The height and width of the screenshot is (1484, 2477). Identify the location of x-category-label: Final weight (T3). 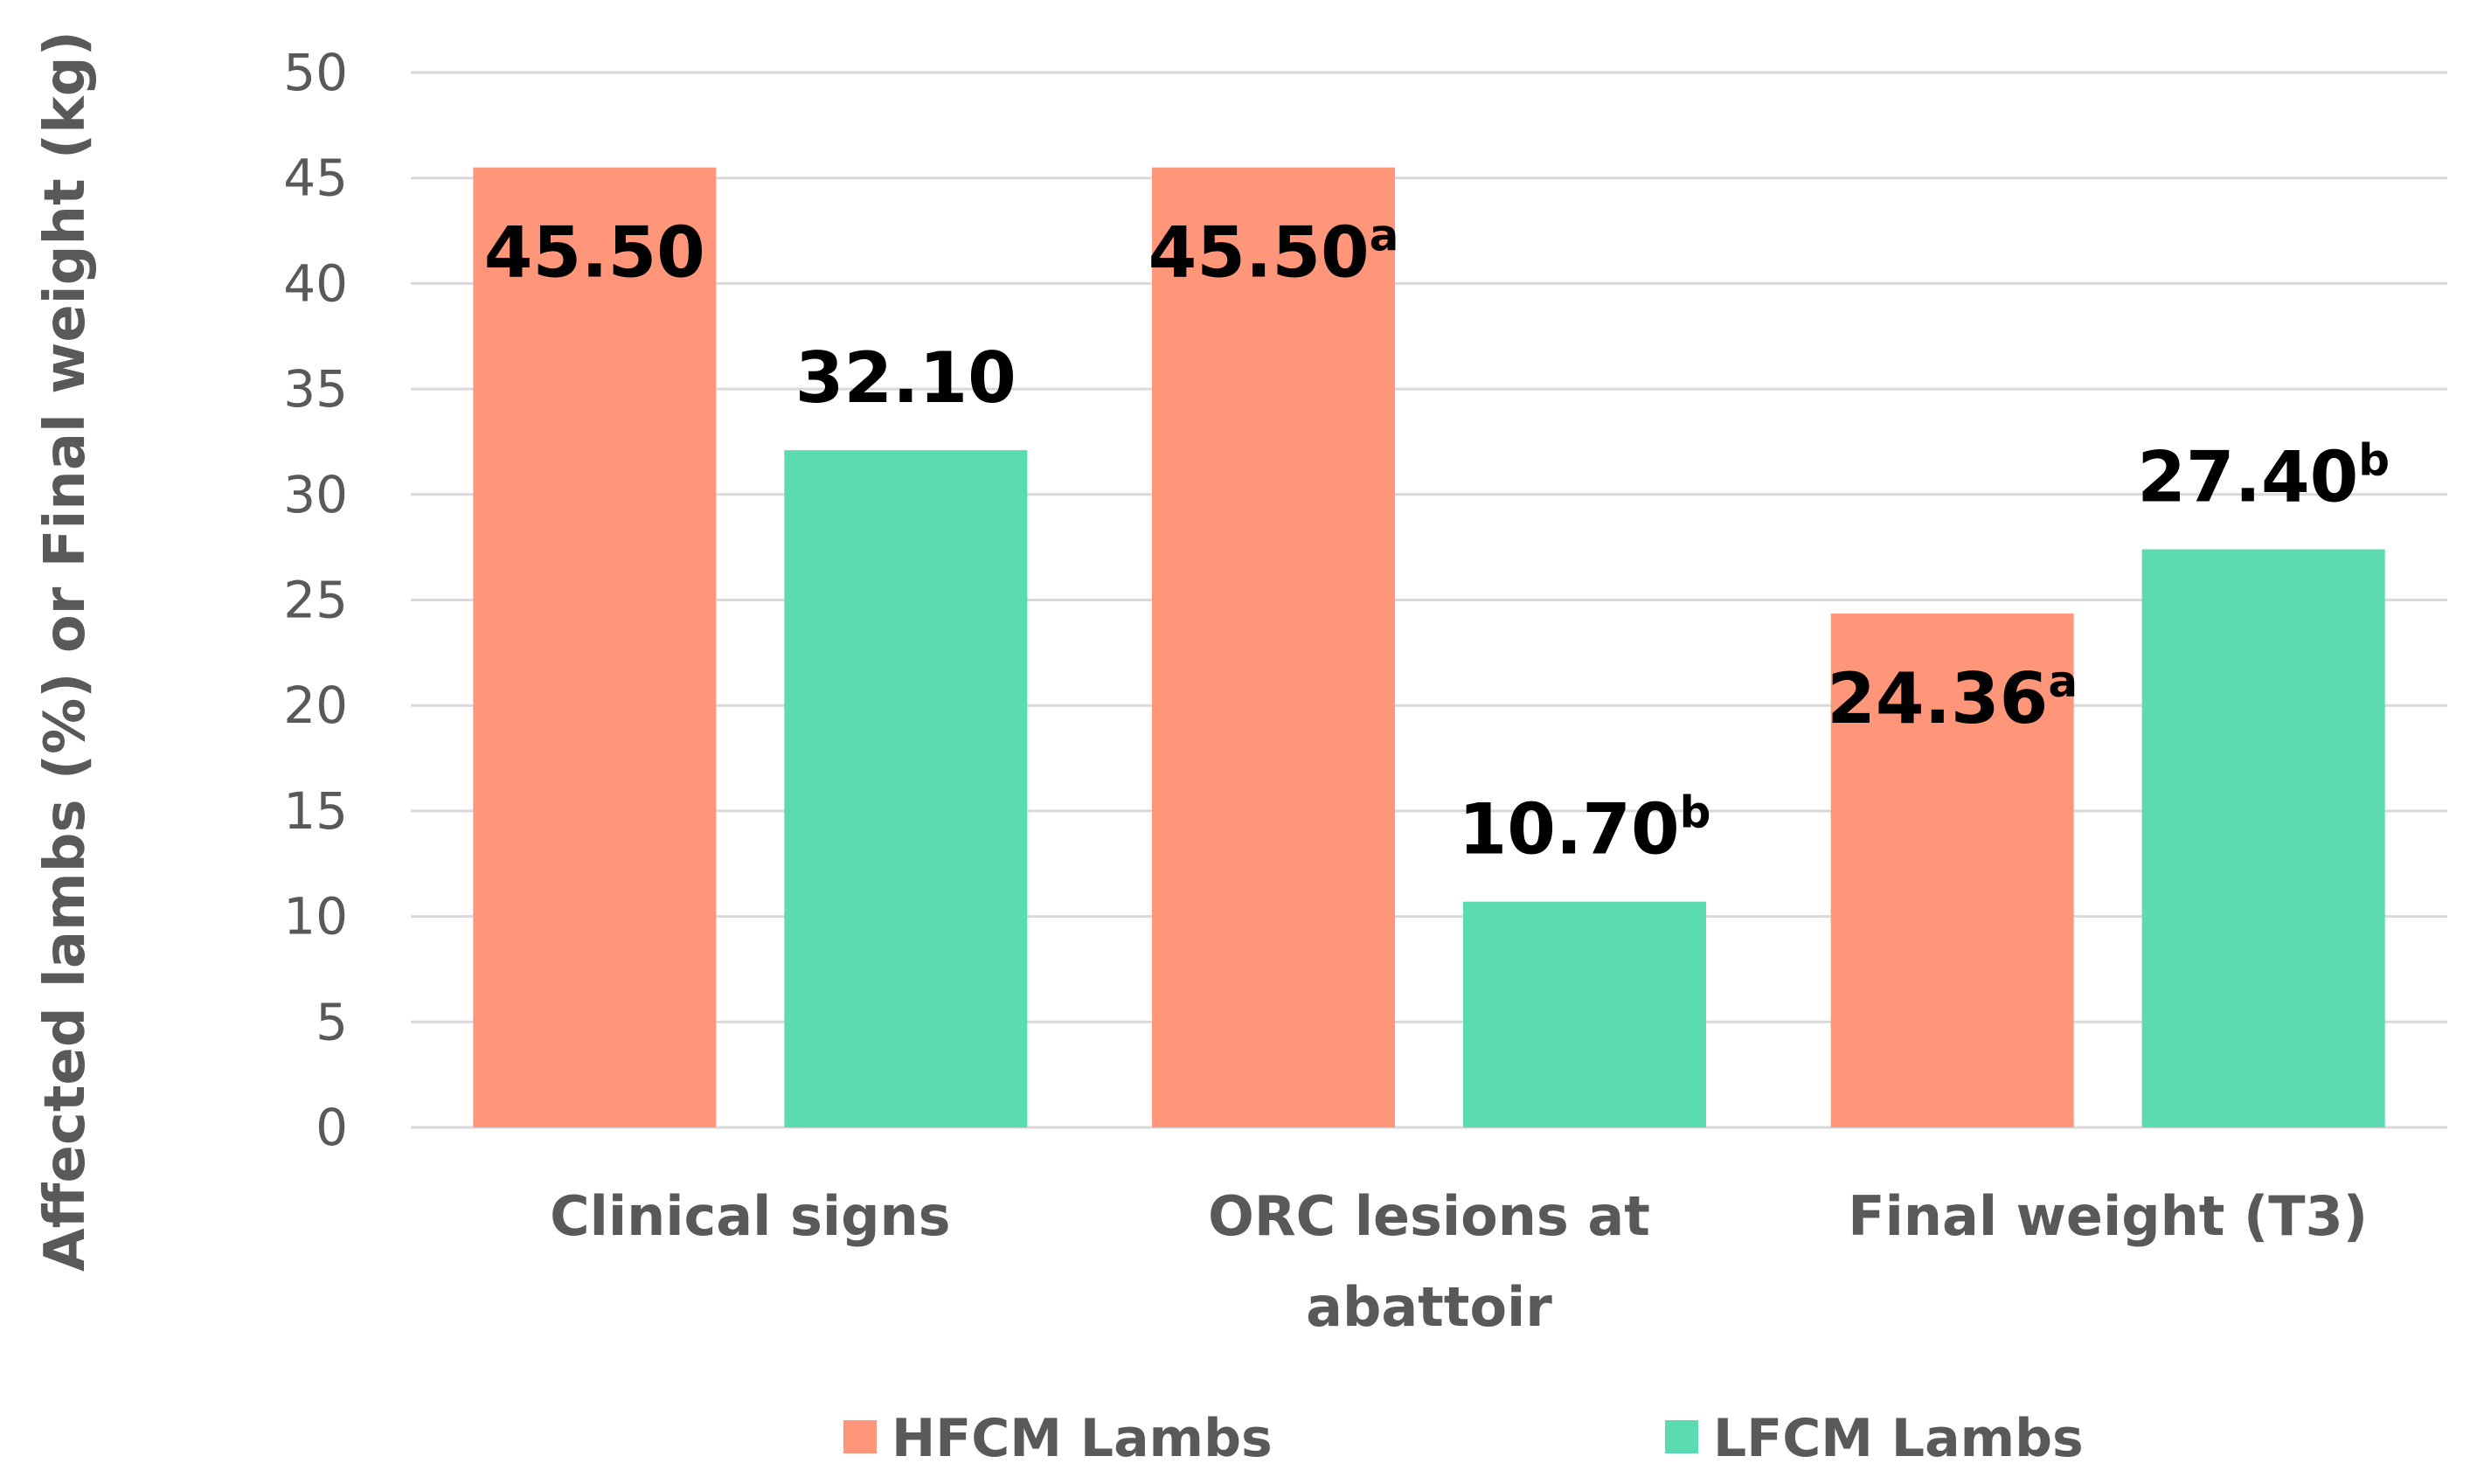
(2108, 1216).